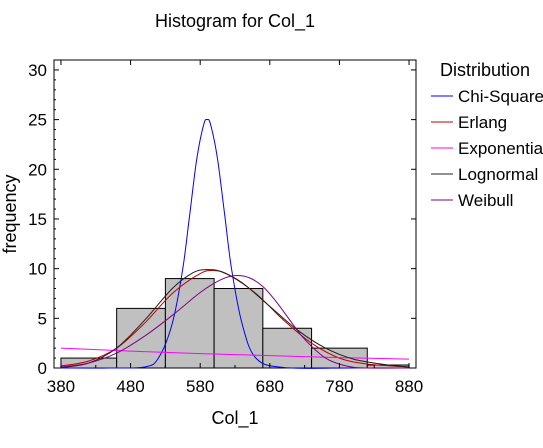 This screenshot has height=448, width=543. What do you see at coordinates (37, 120) in the screenshot?
I see `y-tick-label: 25` at bounding box center [37, 120].